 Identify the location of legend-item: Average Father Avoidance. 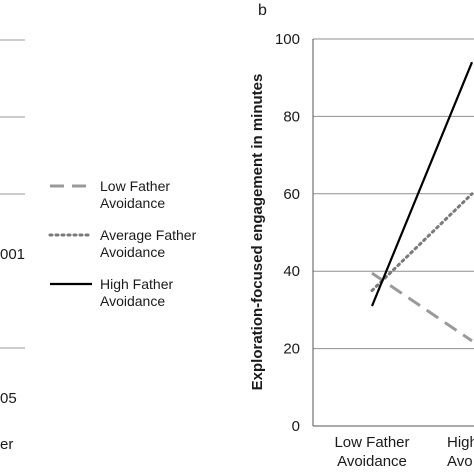
(153, 249).